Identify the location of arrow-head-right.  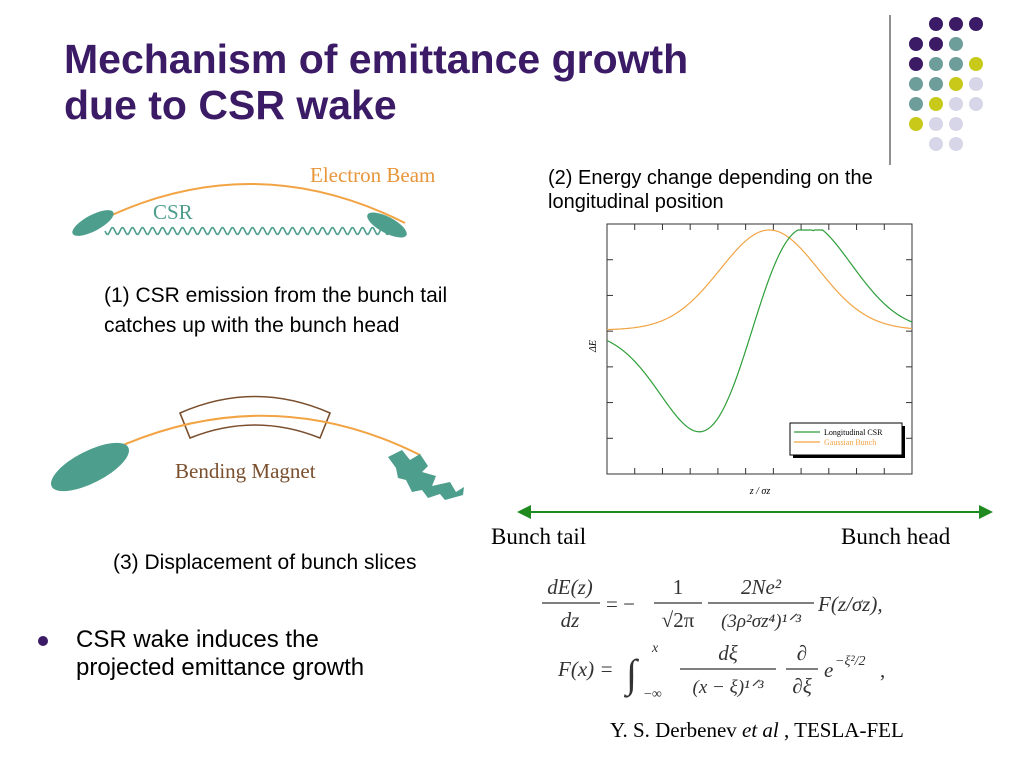
(986, 512).